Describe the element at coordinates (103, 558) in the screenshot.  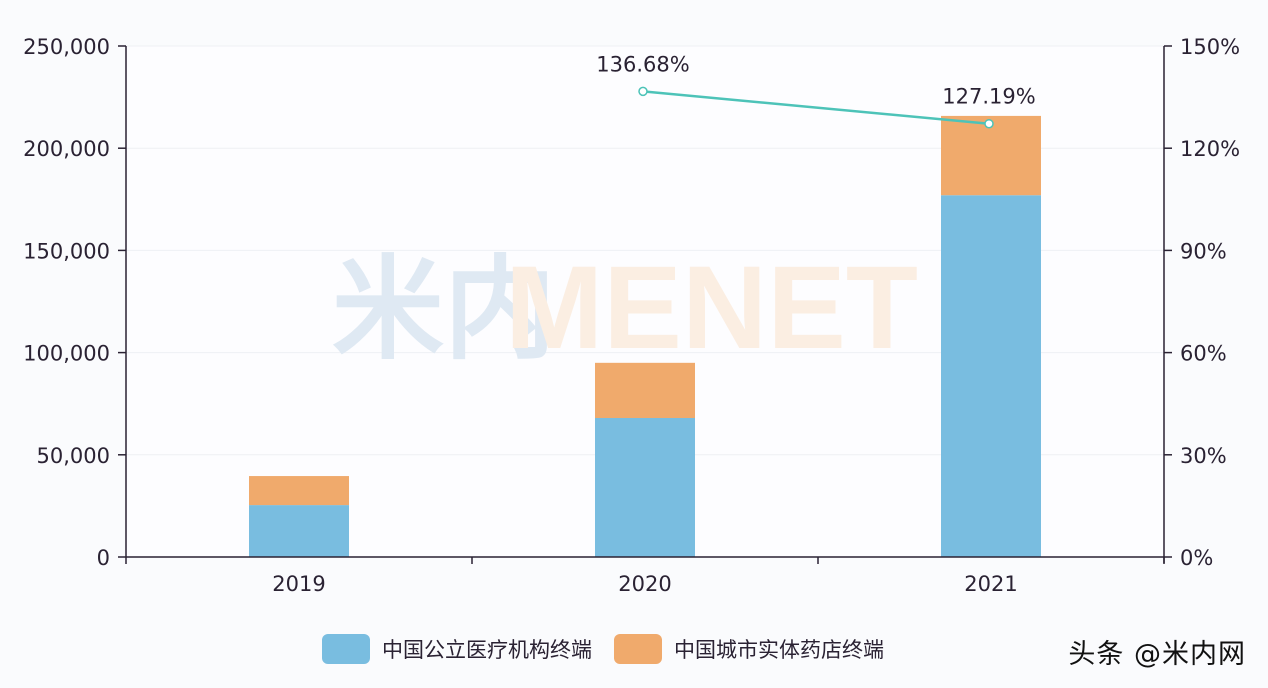
I see `left-tick-label: 0` at that location.